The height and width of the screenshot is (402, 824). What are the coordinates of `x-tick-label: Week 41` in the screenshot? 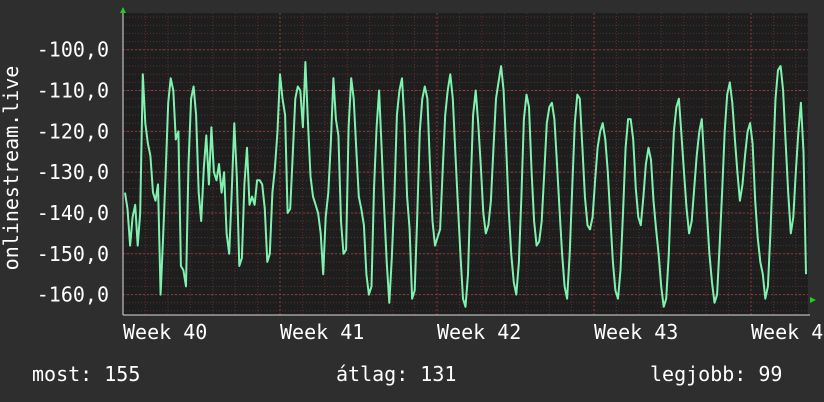 It's located at (322, 332).